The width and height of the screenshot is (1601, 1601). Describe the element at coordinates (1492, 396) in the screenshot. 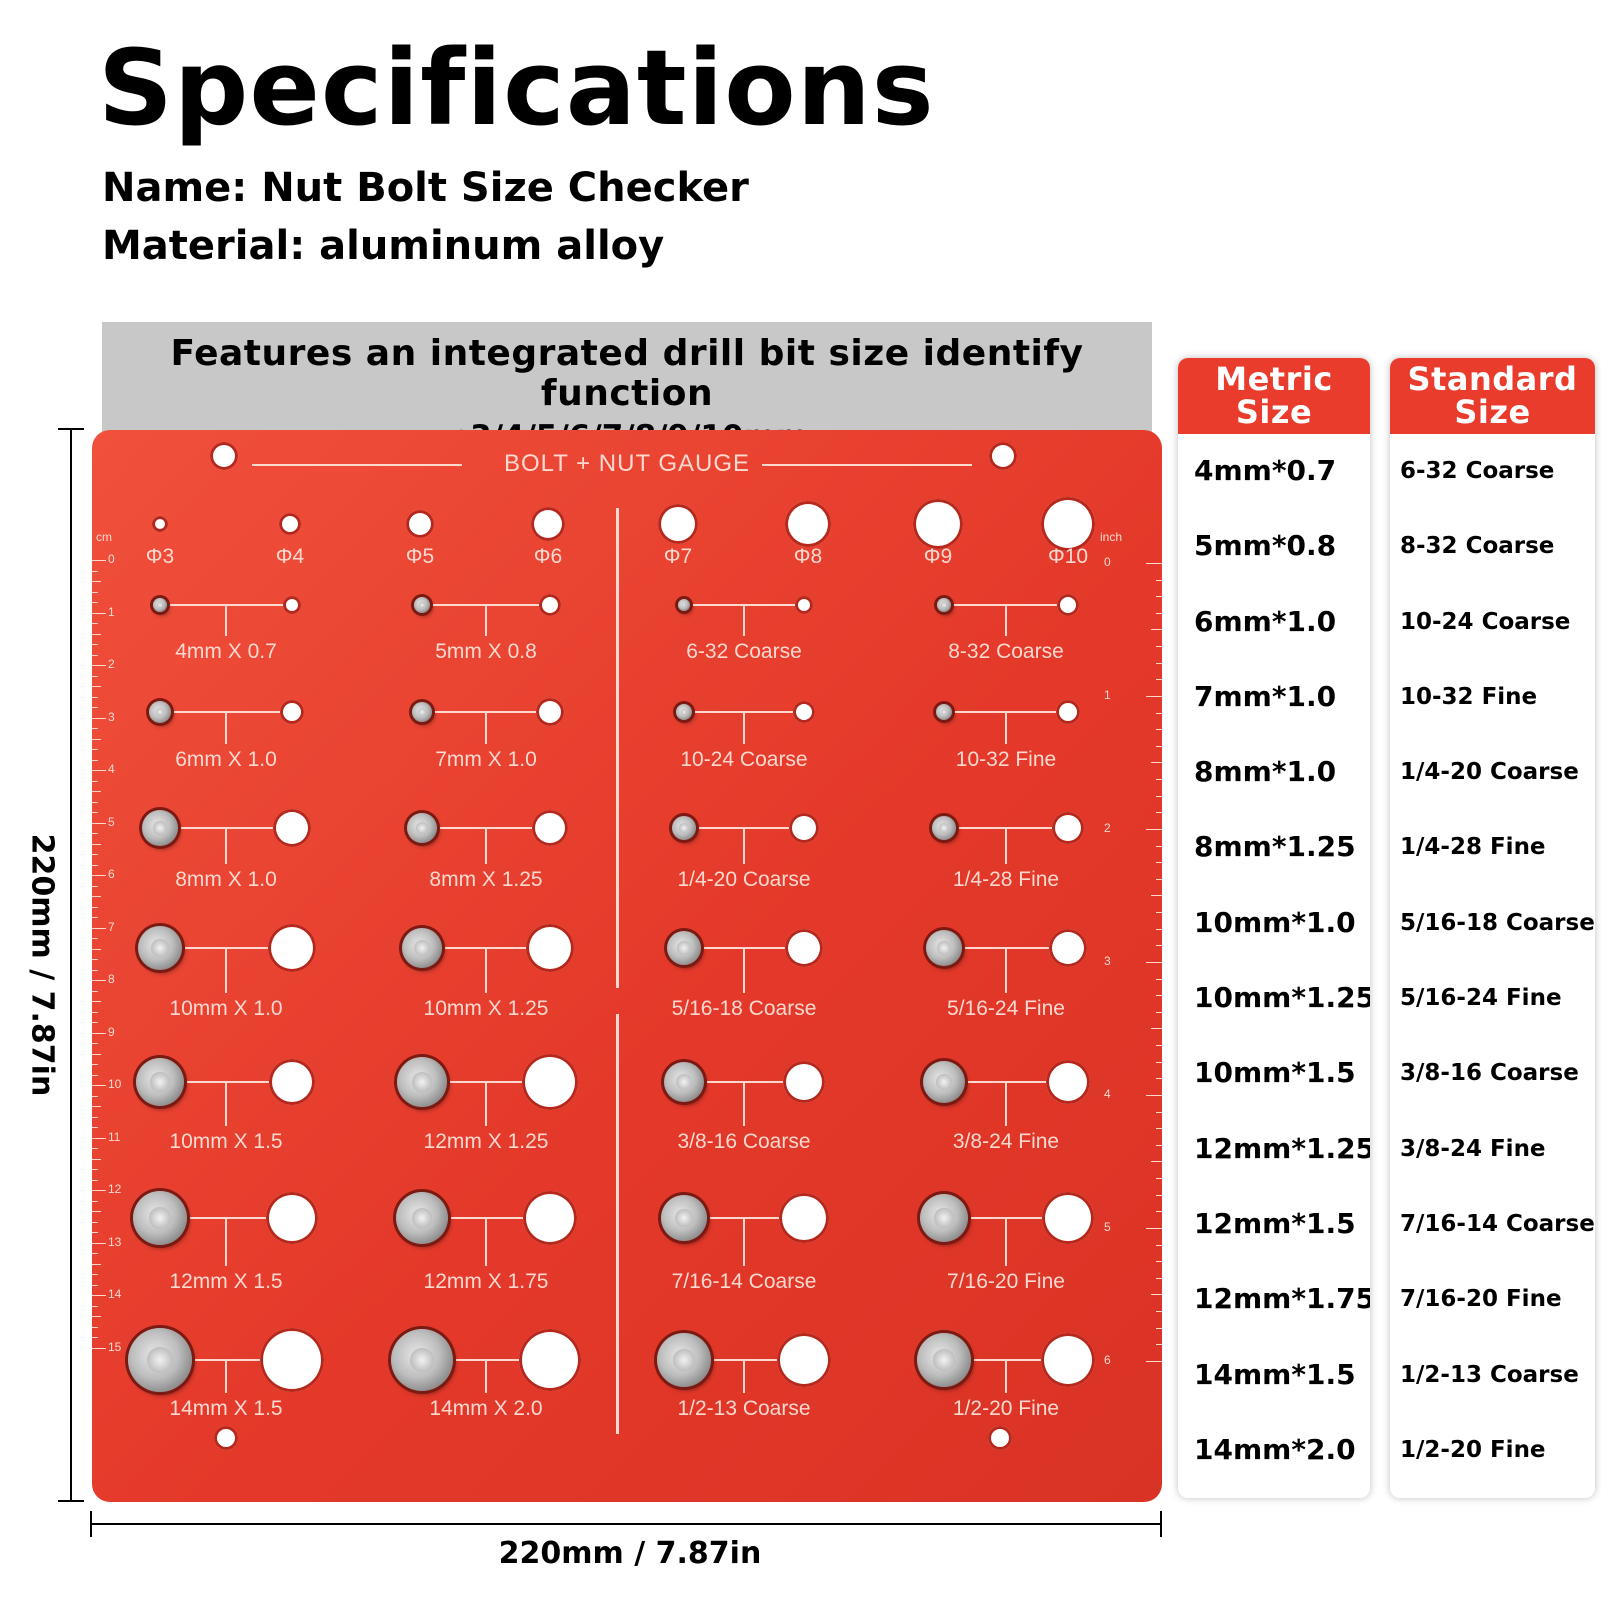

I see `standard-size-header: Standard Size` at that location.